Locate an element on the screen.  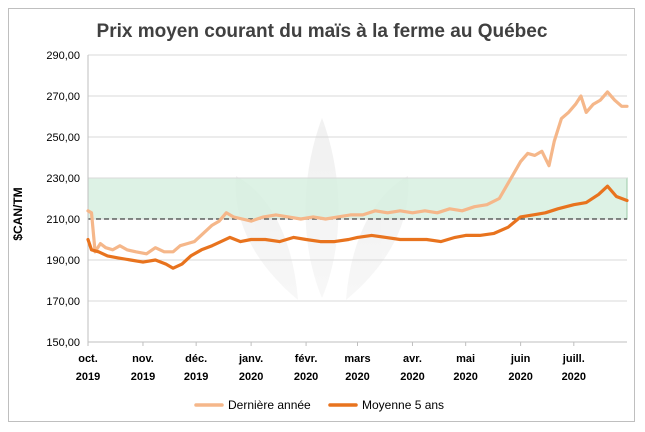
x-tick-month: oct. is located at coordinates (88, 359).